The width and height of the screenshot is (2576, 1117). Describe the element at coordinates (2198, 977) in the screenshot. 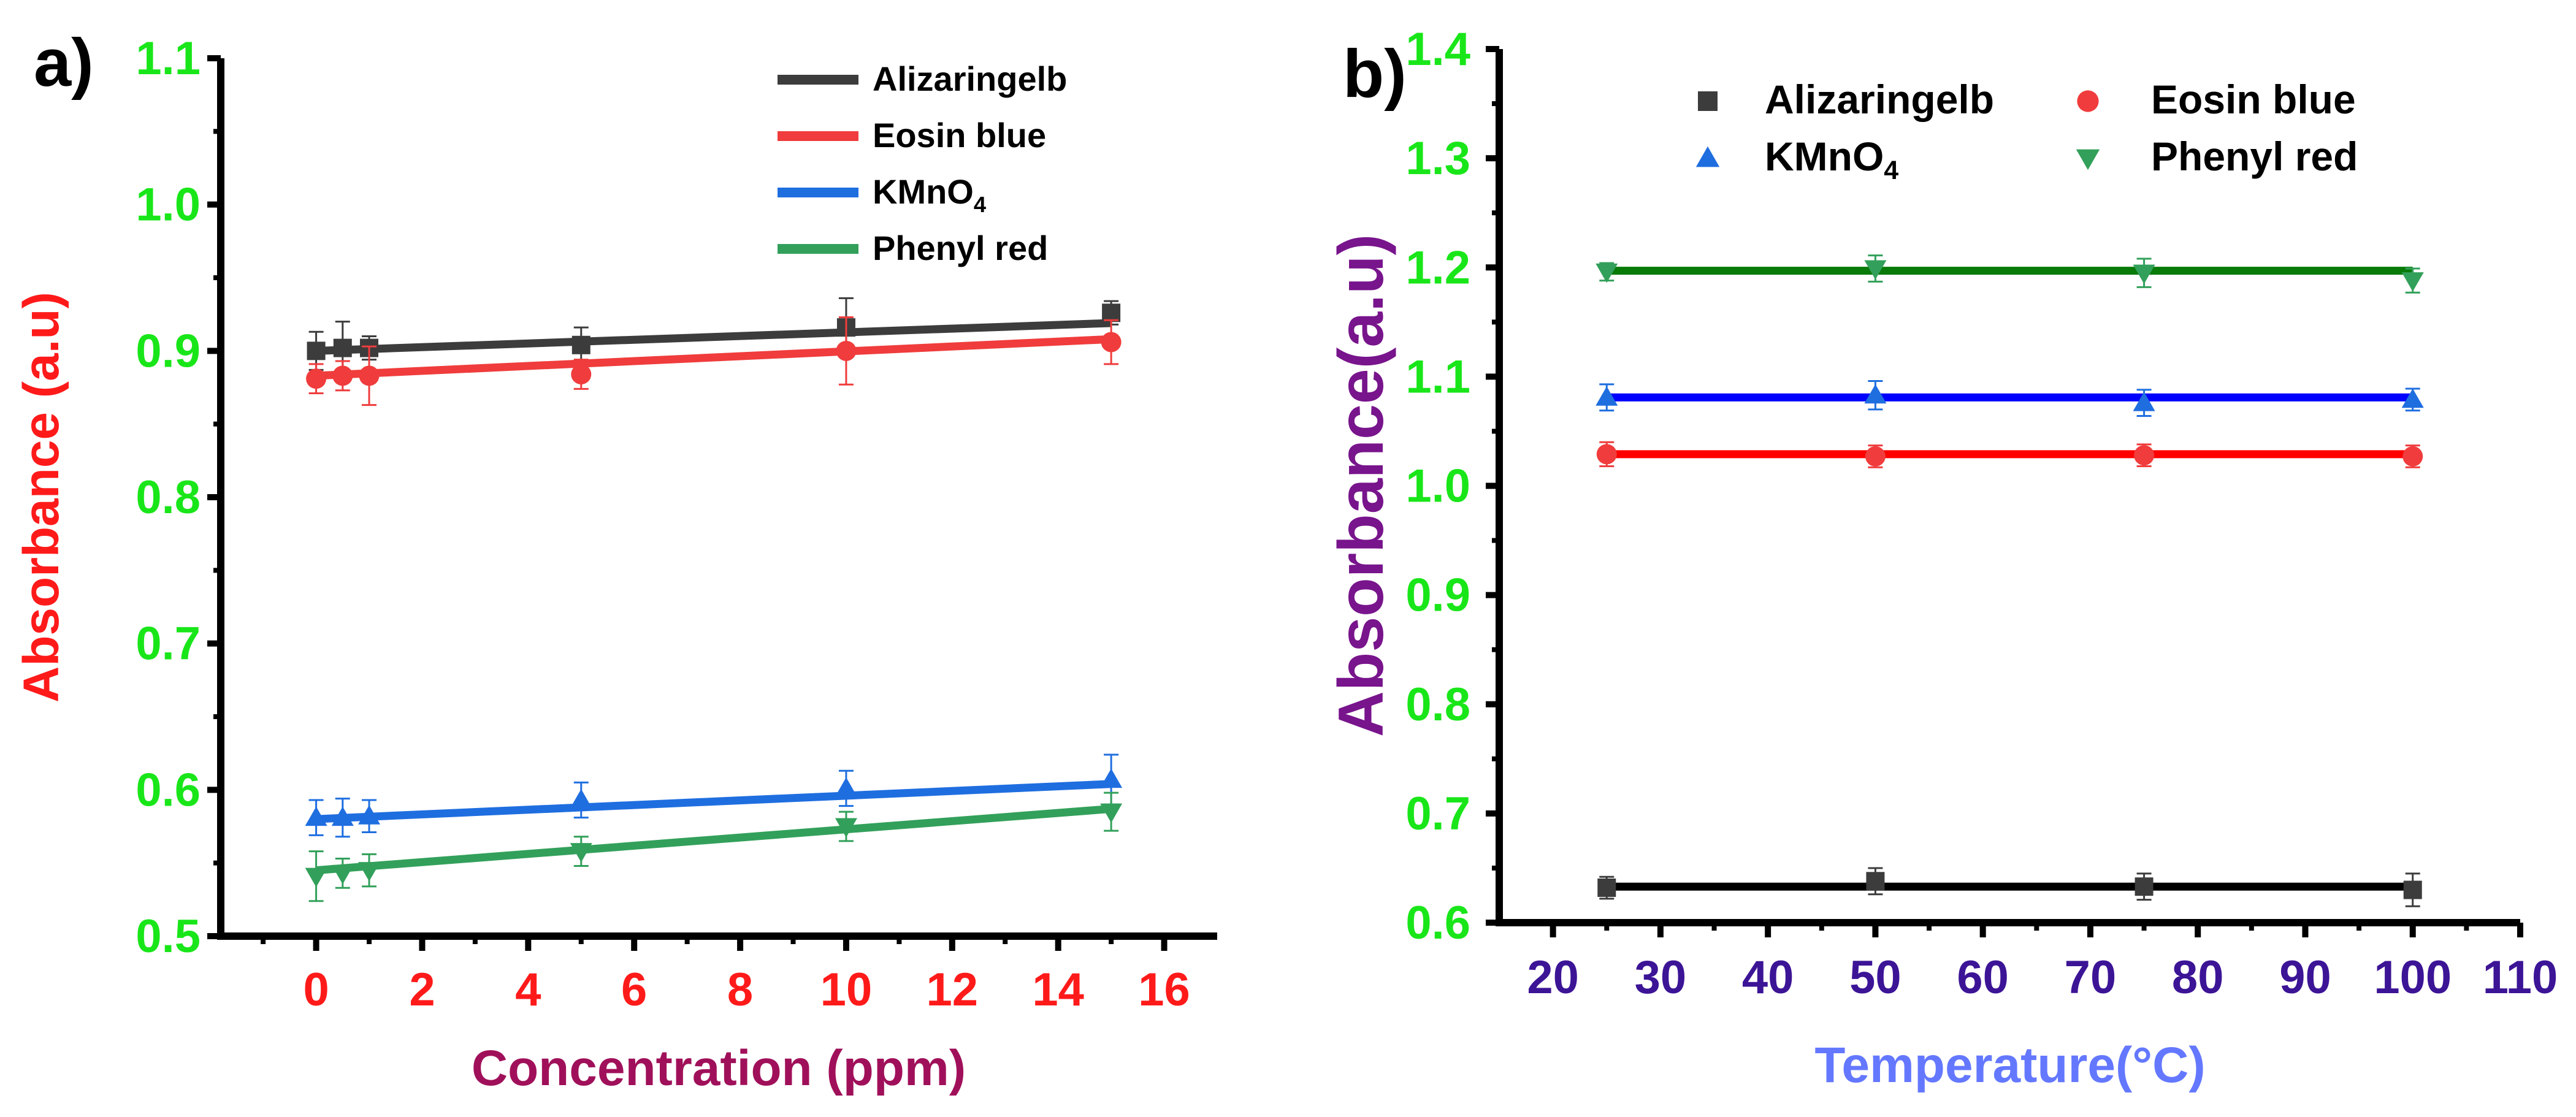

I see `x-tick-label: 80` at that location.